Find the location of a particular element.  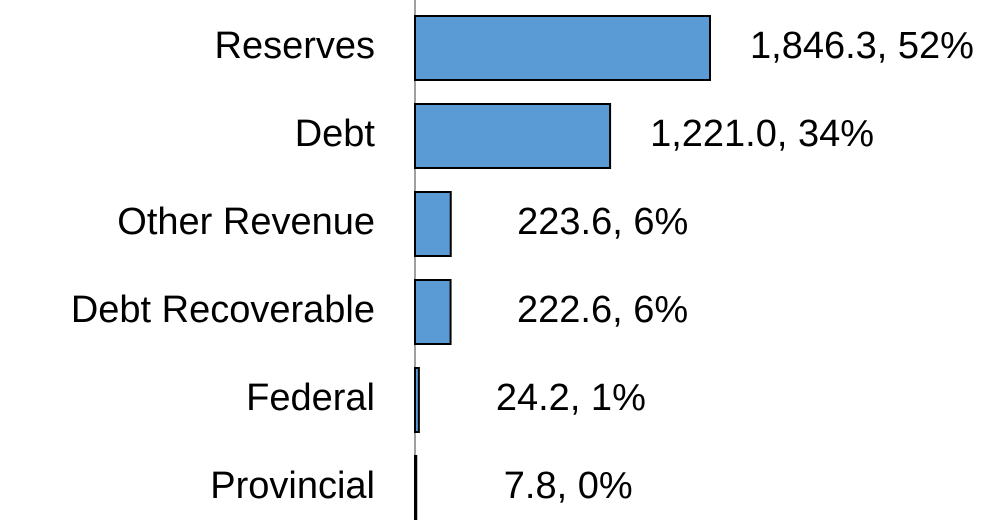

value-label: 24.2, 1% is located at coordinates (571, 398).